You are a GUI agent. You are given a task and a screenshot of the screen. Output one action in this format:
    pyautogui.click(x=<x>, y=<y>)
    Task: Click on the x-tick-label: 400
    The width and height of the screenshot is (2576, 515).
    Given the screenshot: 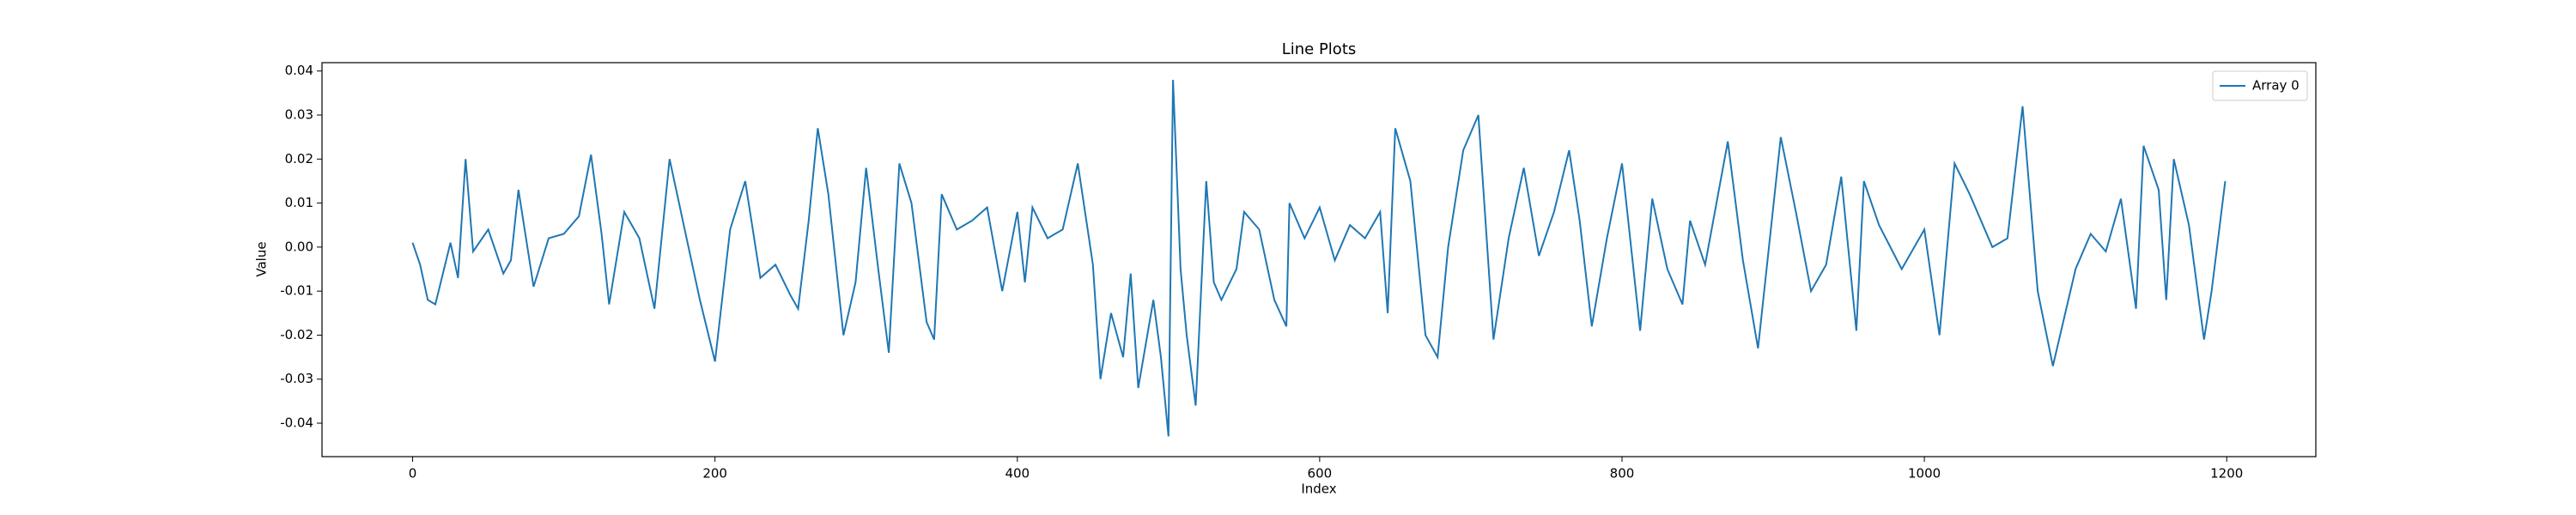 What is the action you would take?
    pyautogui.click(x=1017, y=474)
    